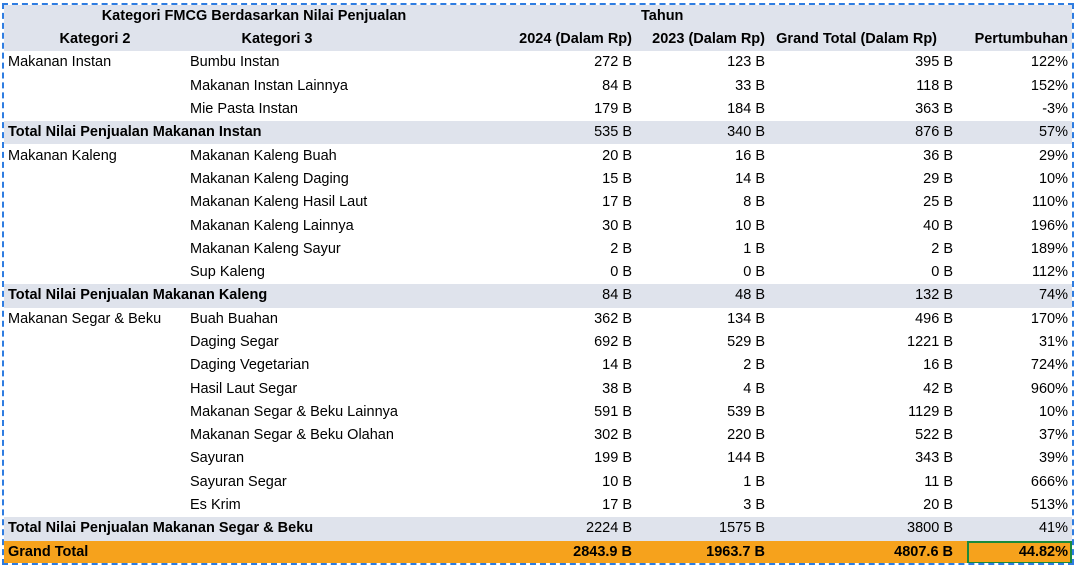 The height and width of the screenshot is (569, 1078). I want to click on category-3-cell: Daging Vegetarian, so click(250, 365).